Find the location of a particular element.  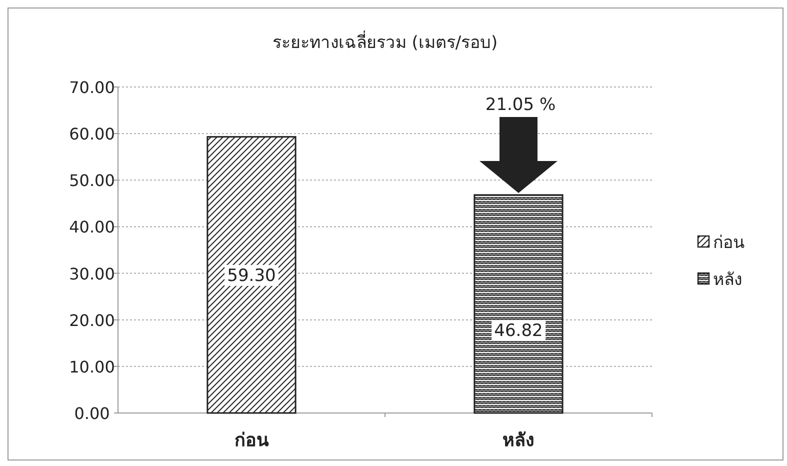

y-tick-label: 10.00 is located at coordinates (92, 366).